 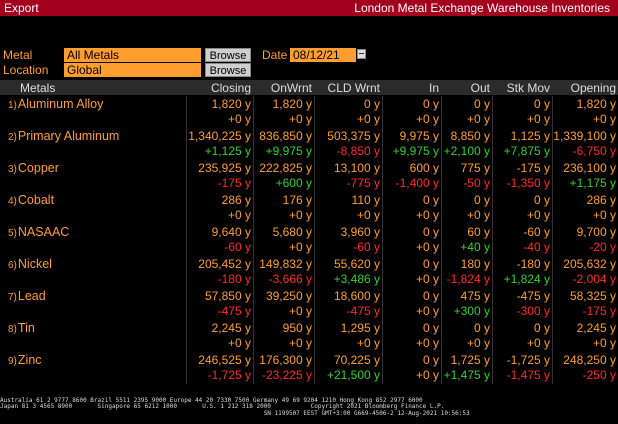 What do you see at coordinates (360, 328) in the screenshot?
I see `value-cell: 1,295 y` at bounding box center [360, 328].